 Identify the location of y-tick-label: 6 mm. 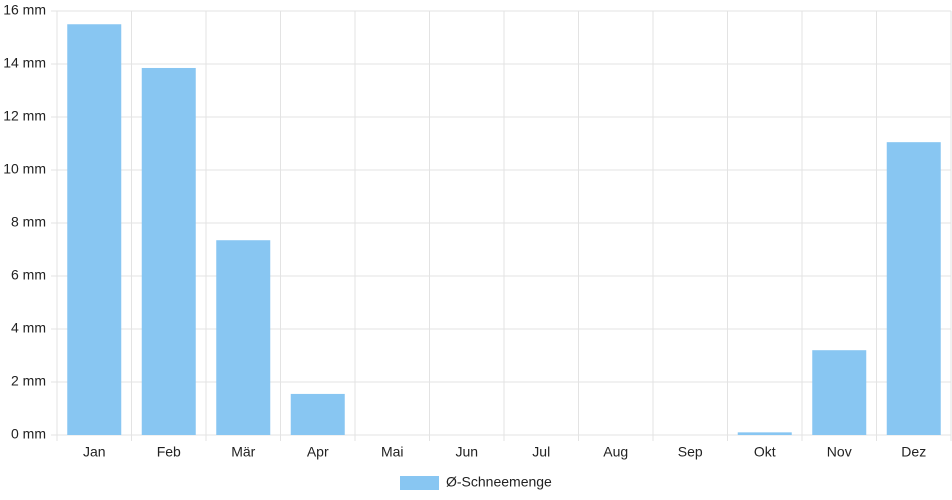
(28, 275).